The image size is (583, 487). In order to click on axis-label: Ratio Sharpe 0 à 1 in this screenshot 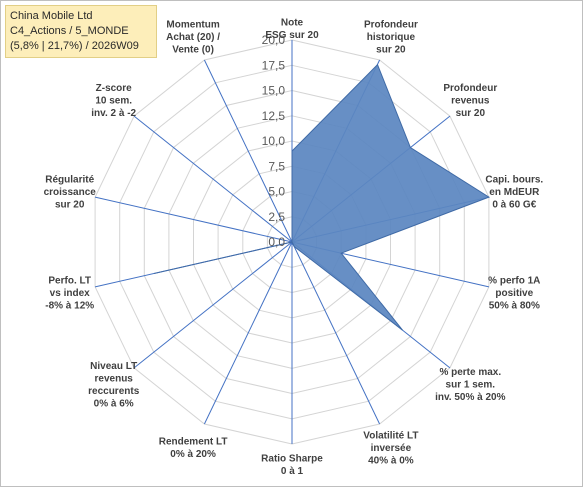, I will do `click(292, 465)`.